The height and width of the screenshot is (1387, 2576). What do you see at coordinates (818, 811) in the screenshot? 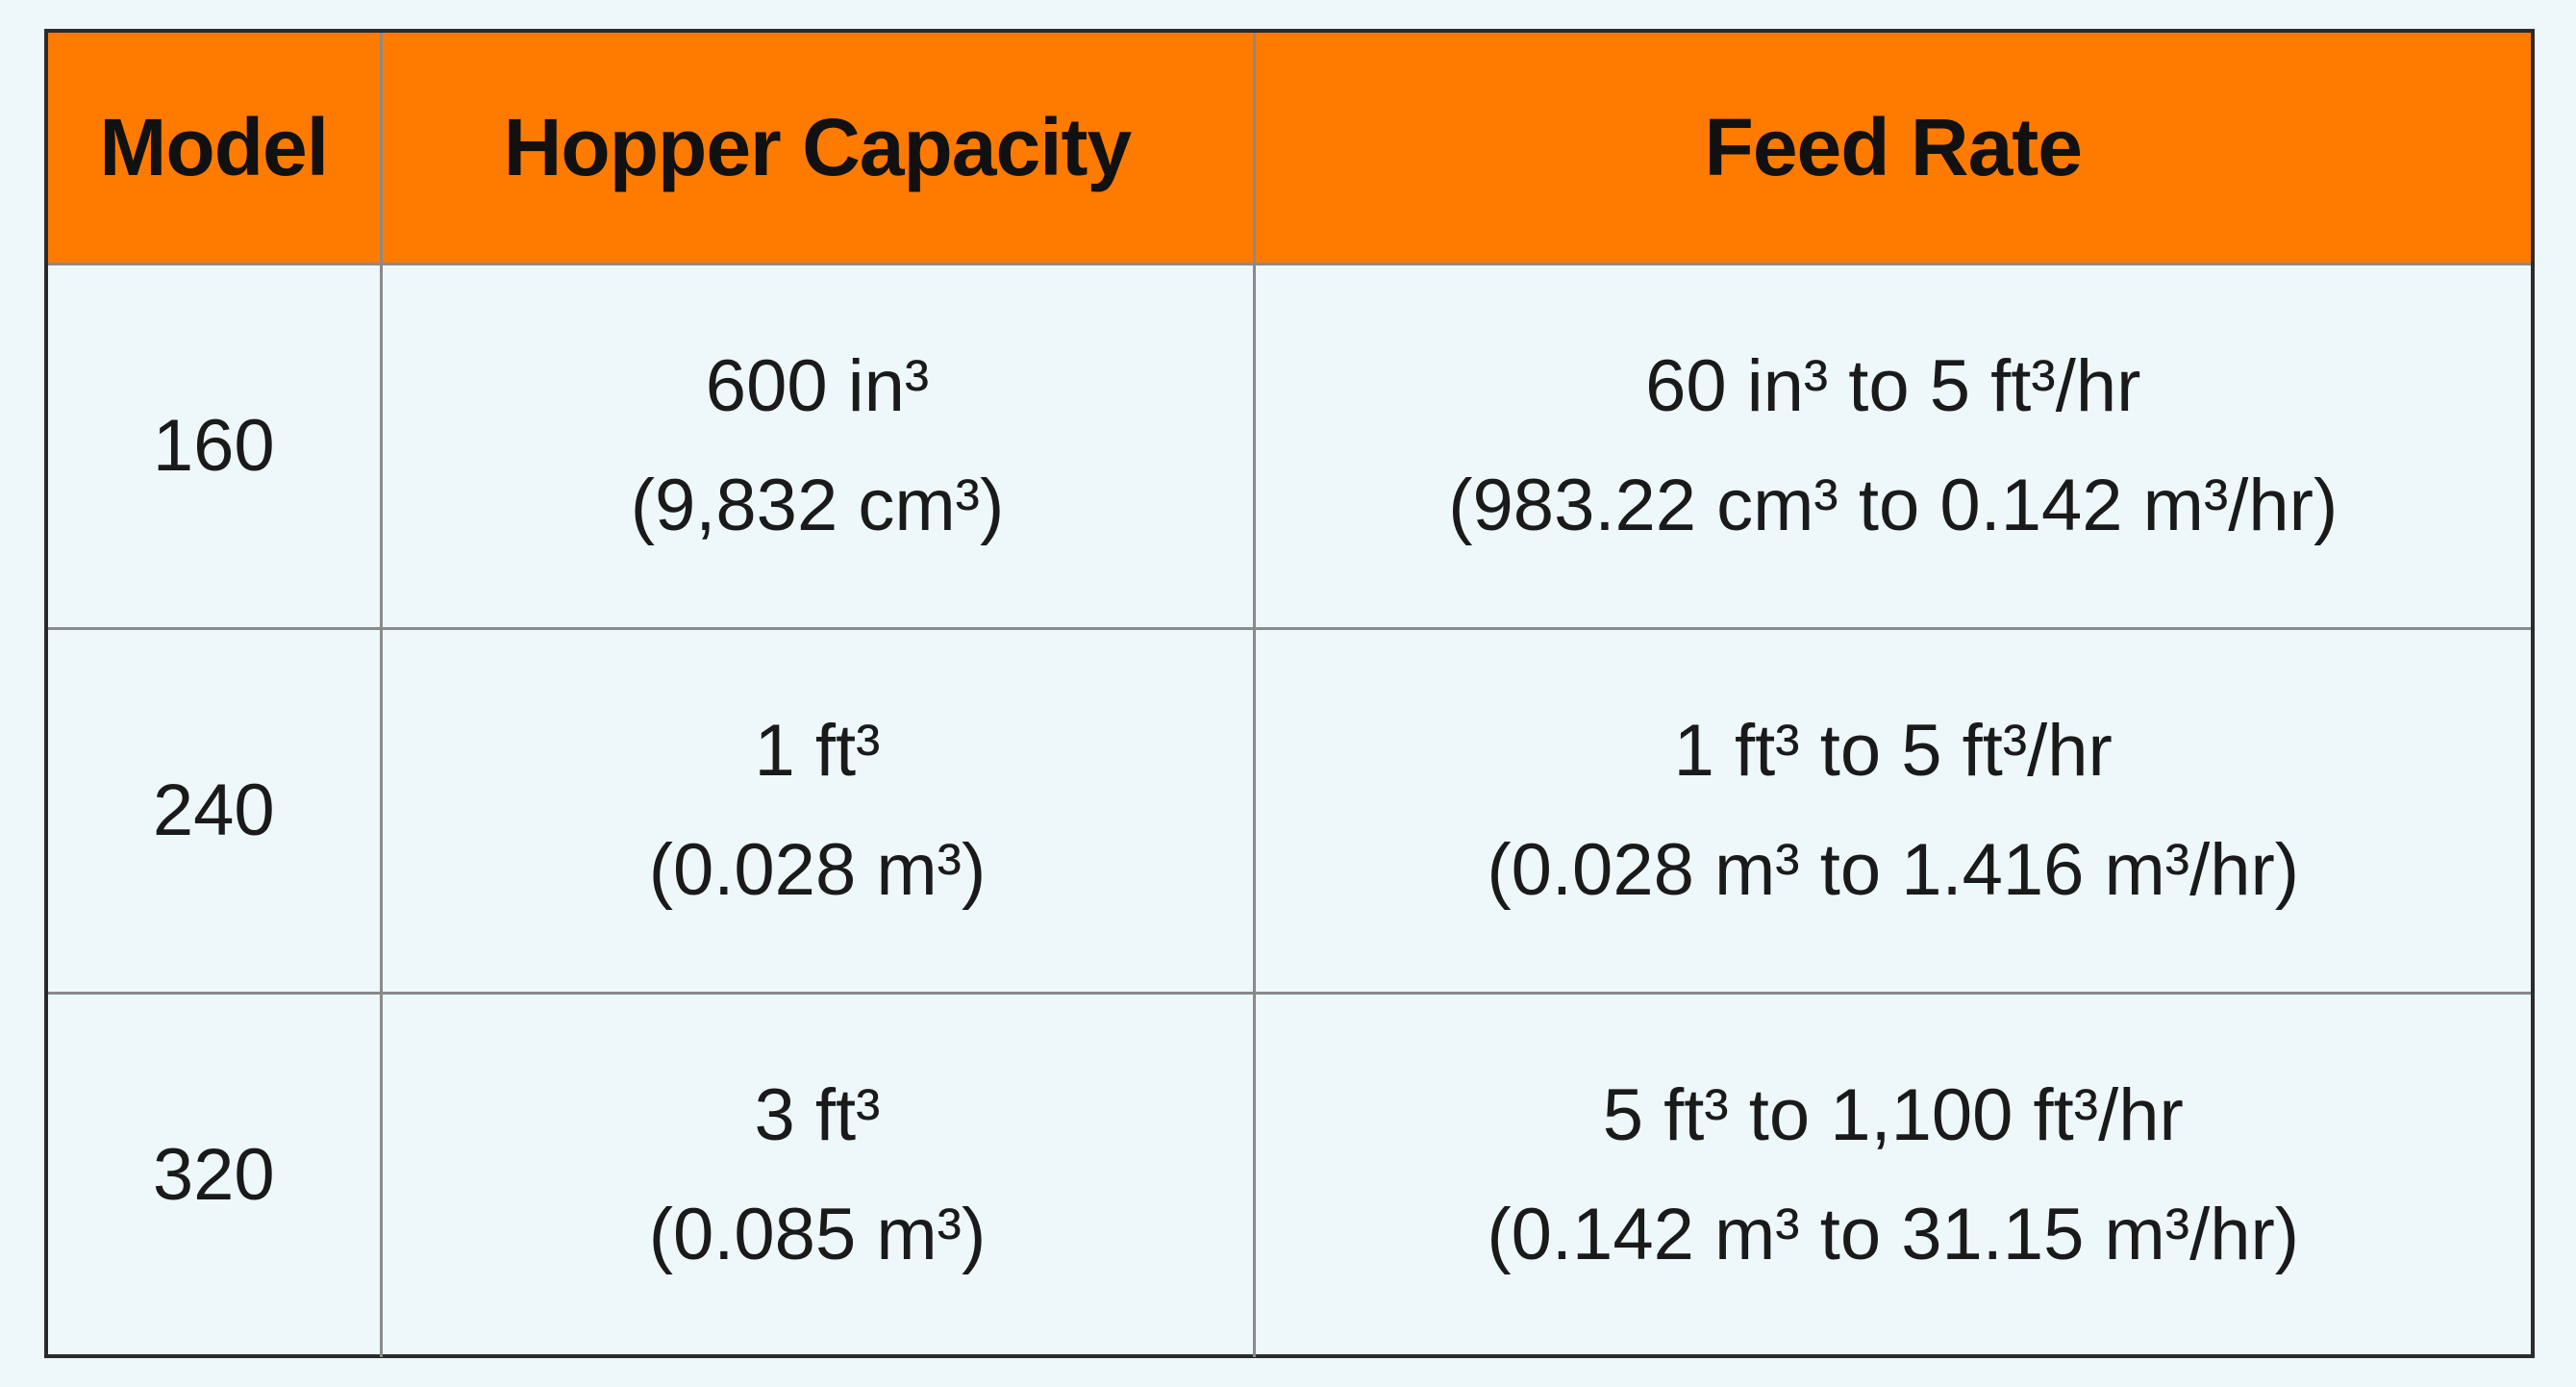
I see `hopper-capacity-cell: 1 ft³ (0.028 m³)` at bounding box center [818, 811].